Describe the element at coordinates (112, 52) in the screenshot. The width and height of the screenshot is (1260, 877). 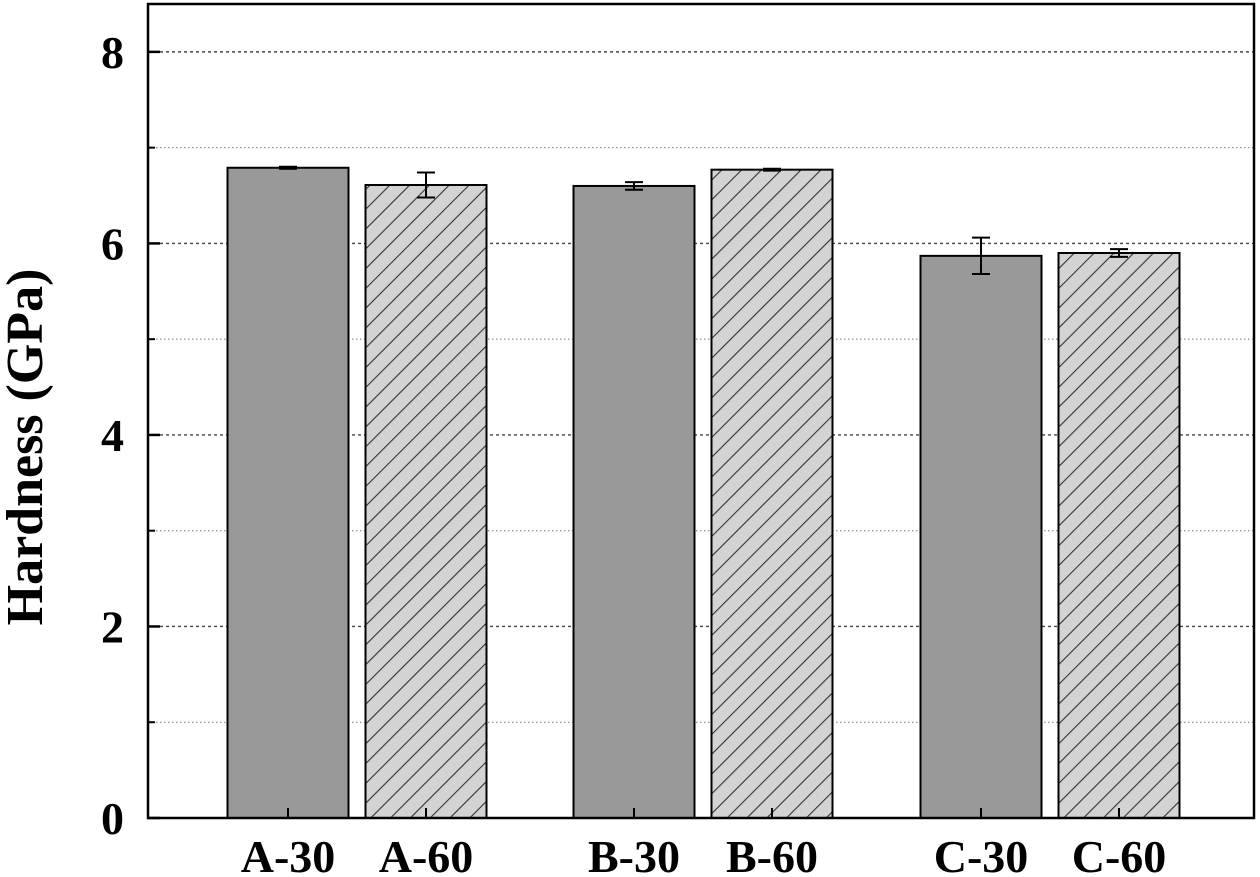
I see `y-tick-label: 8` at that location.